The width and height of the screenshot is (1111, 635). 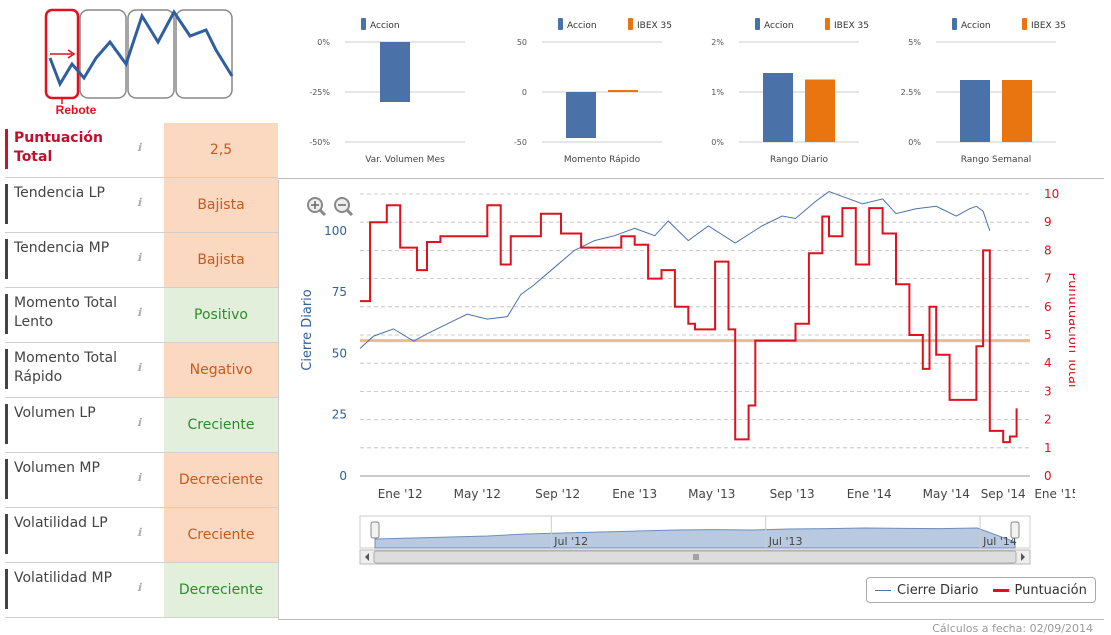 I want to click on range-navigator: Jul '12 Jul '13 Jul '14, so click(x=695, y=532).